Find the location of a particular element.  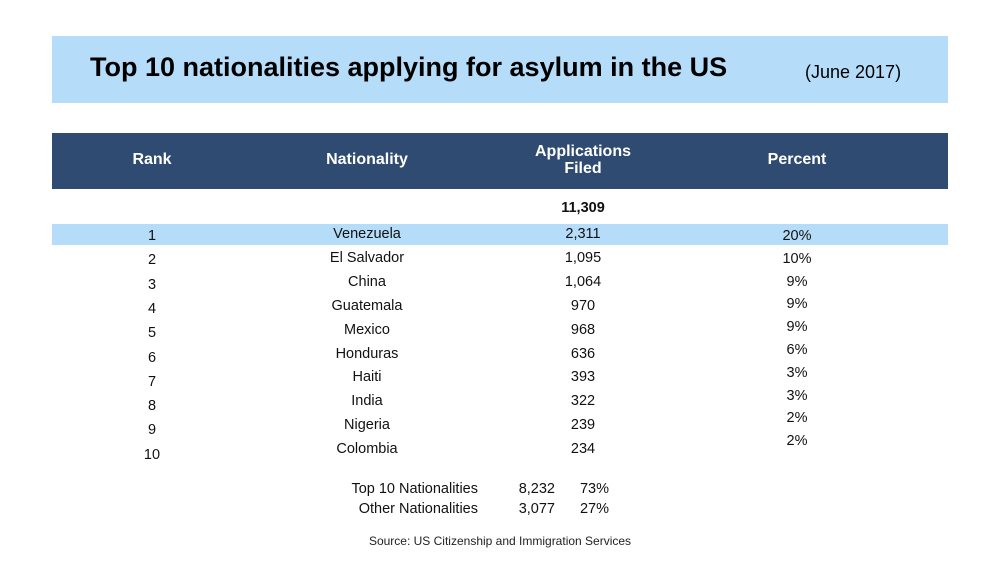

rank: 10 is located at coordinates (152, 454).